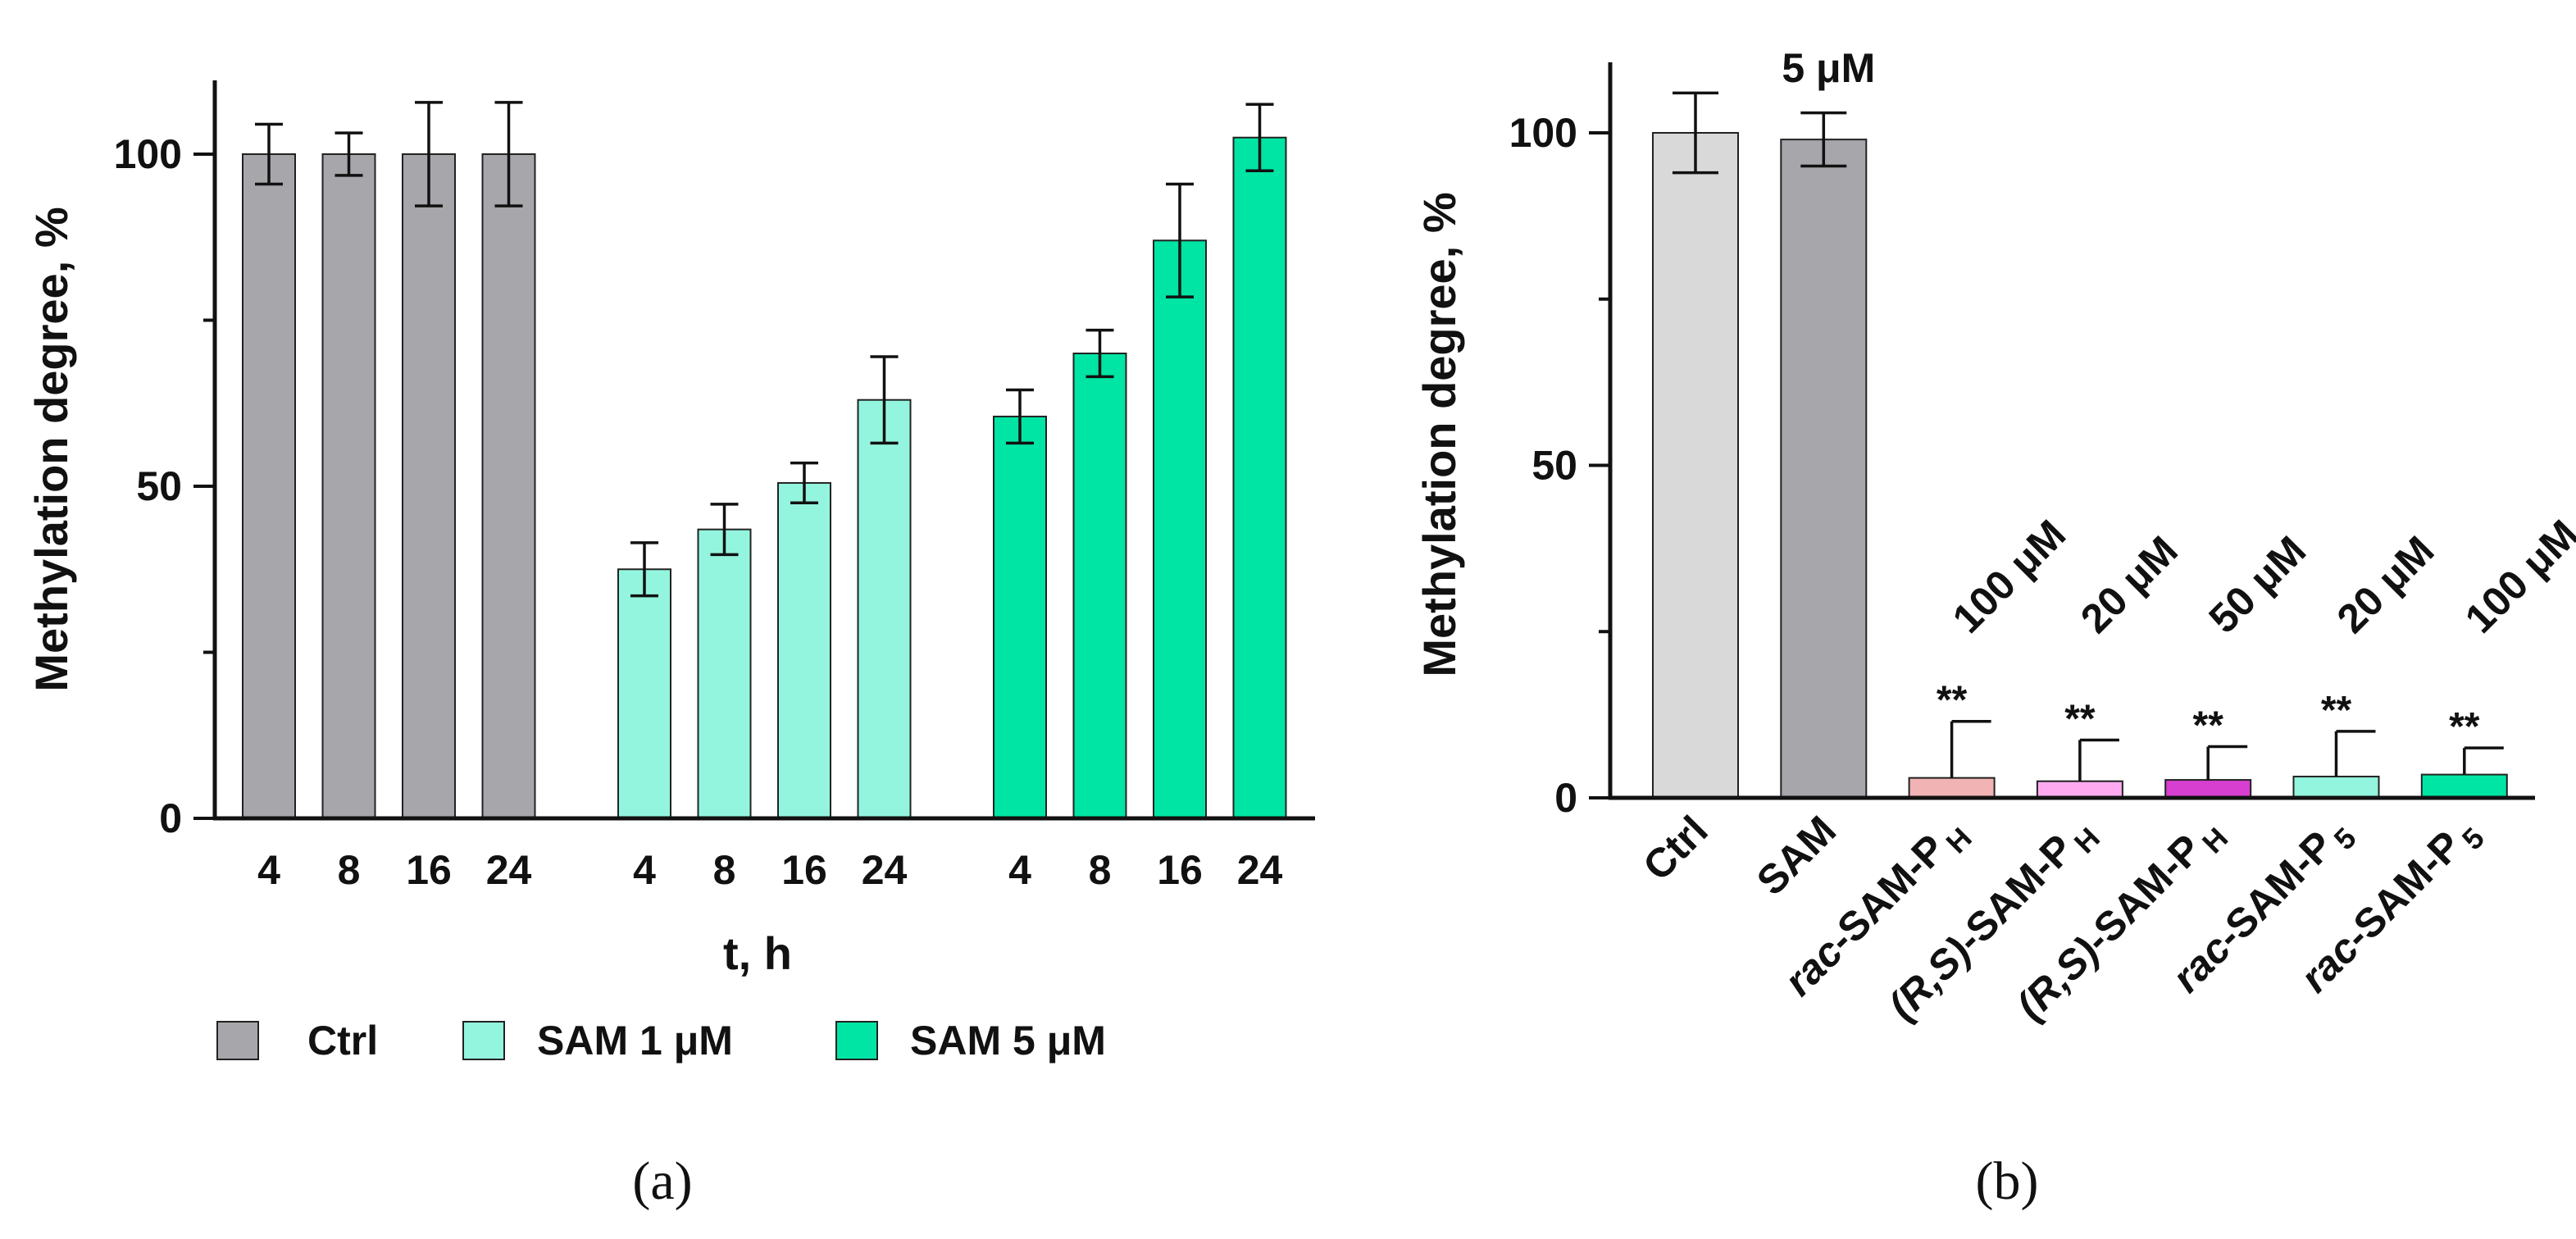 The width and height of the screenshot is (2576, 1239). What do you see at coordinates (2257, 584) in the screenshot?
I see `concentration-label: 50 μM` at bounding box center [2257, 584].